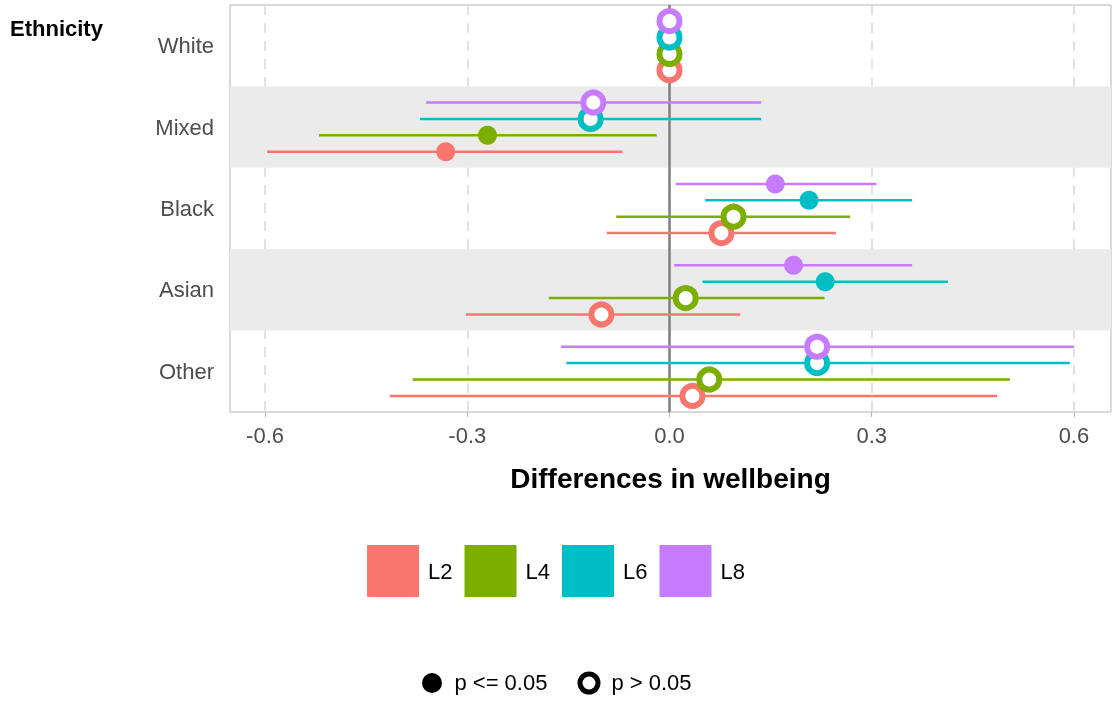  Describe the element at coordinates (670, 478) in the screenshot. I see `x-axis-title: Differences in wellbeing` at that location.